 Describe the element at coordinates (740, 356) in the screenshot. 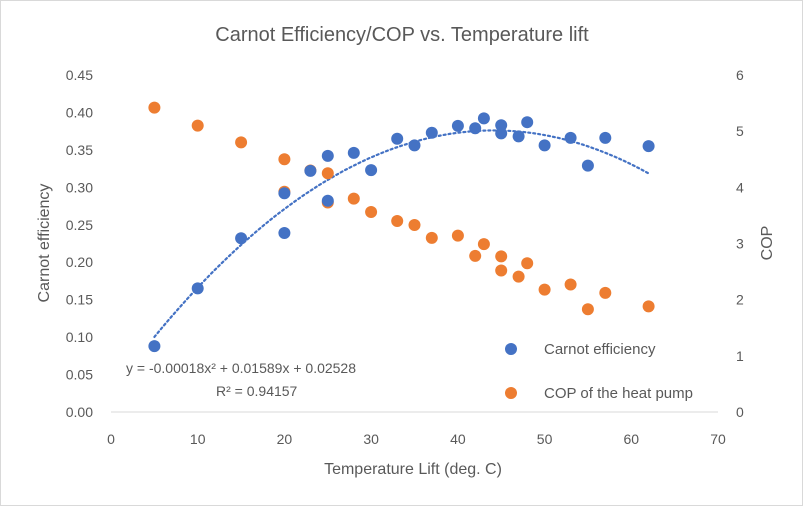

I see `y2-tick-label: 1` at that location.